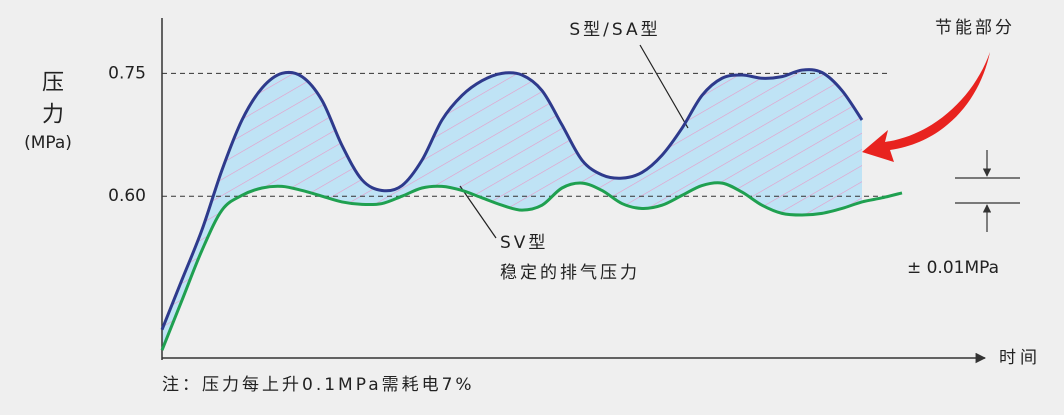 The image size is (1064, 415). I want to click on tolerance-label: ± 0.01MPa, so click(953, 268).